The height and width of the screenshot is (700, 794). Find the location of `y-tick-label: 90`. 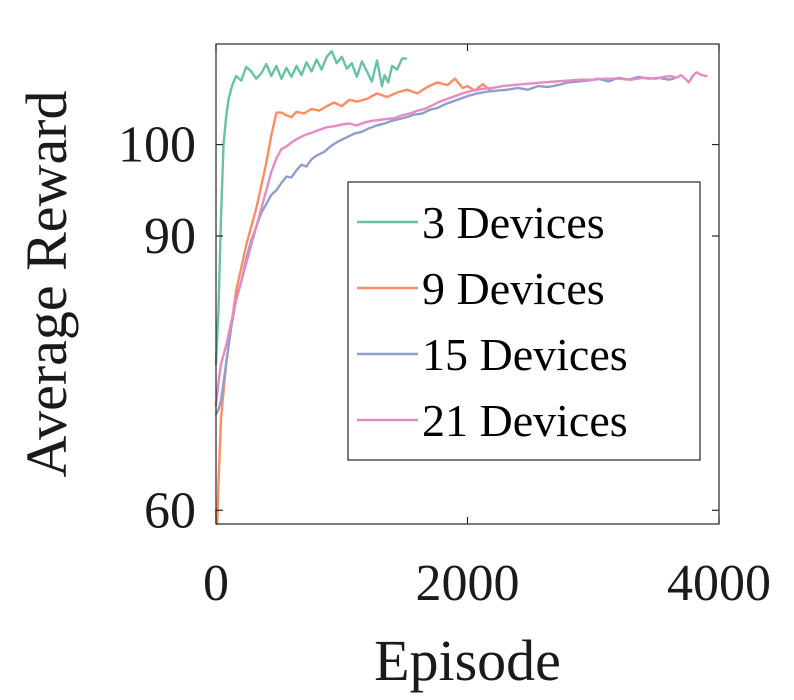

y-tick-label: 90 is located at coordinates (170, 236).